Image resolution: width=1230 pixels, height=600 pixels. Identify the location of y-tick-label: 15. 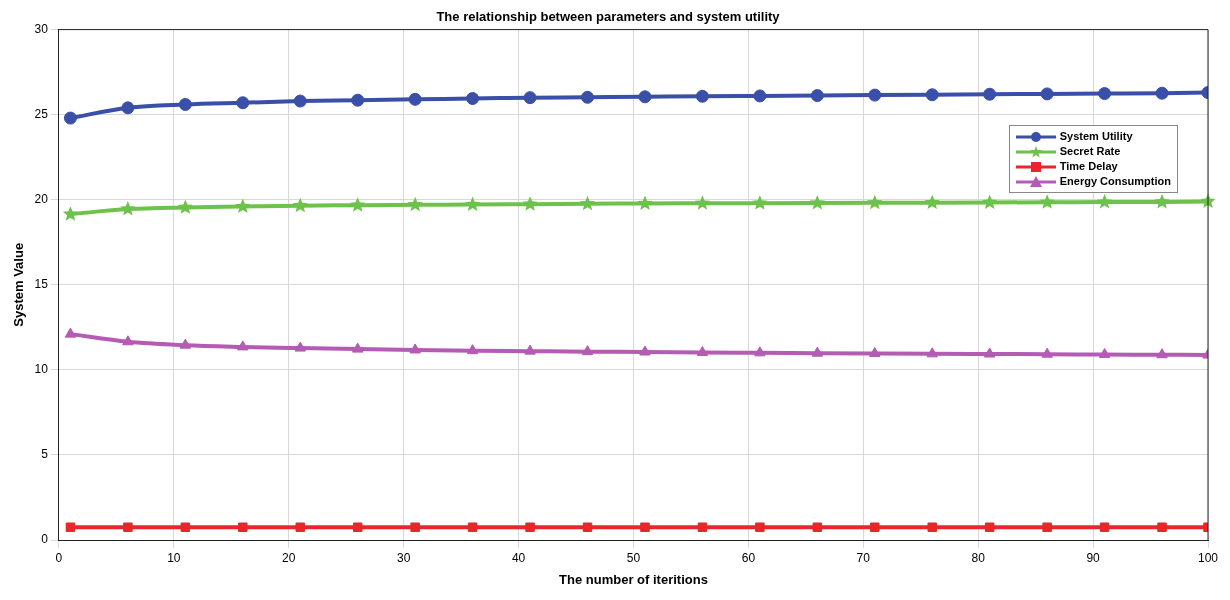
(41, 284).